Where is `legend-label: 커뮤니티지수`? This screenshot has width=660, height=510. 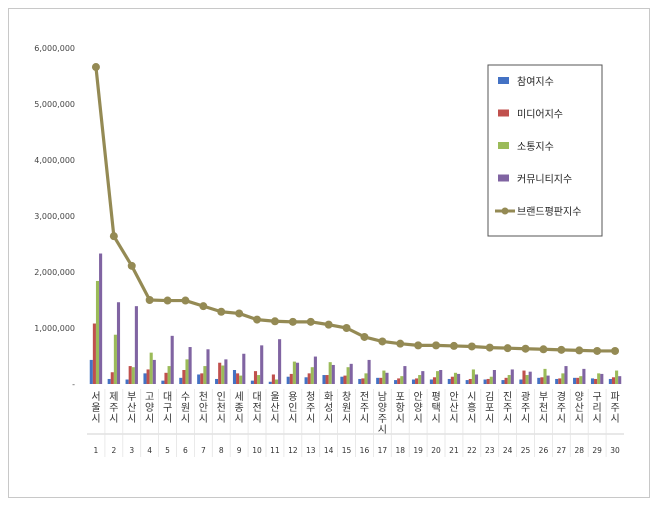 legend-label: 커뮤니티지수 is located at coordinates (544, 180).